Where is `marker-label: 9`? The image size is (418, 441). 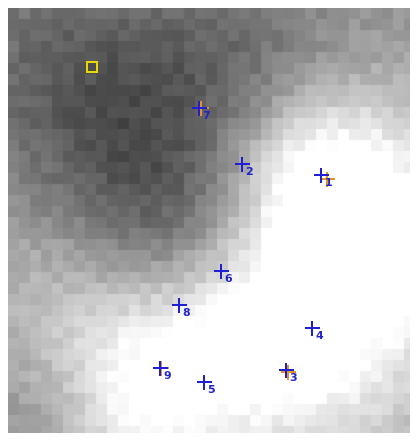 marker-label: 9 is located at coordinates (168, 375).